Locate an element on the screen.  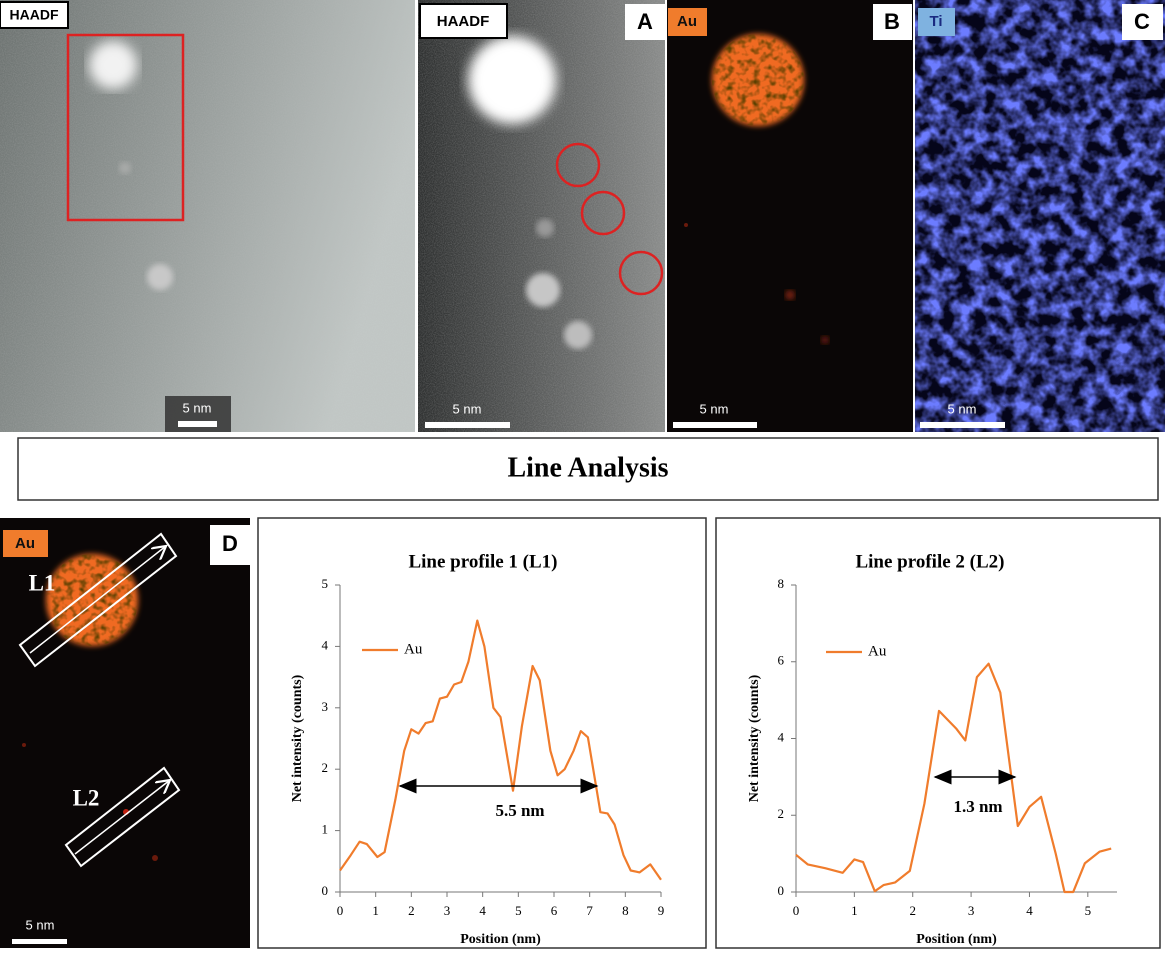
line-label: L1 is located at coordinates (42, 582).